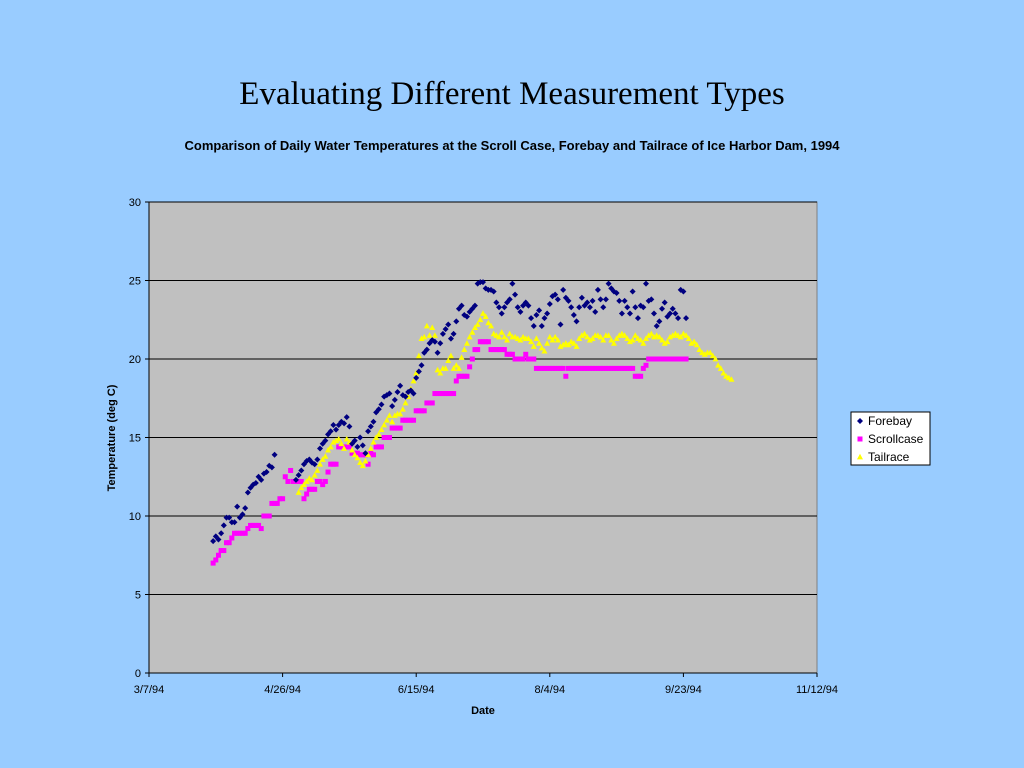 This screenshot has width=1024, height=768. What do you see at coordinates (282, 690) in the screenshot?
I see `x-tick-label: 4/26/94` at bounding box center [282, 690].